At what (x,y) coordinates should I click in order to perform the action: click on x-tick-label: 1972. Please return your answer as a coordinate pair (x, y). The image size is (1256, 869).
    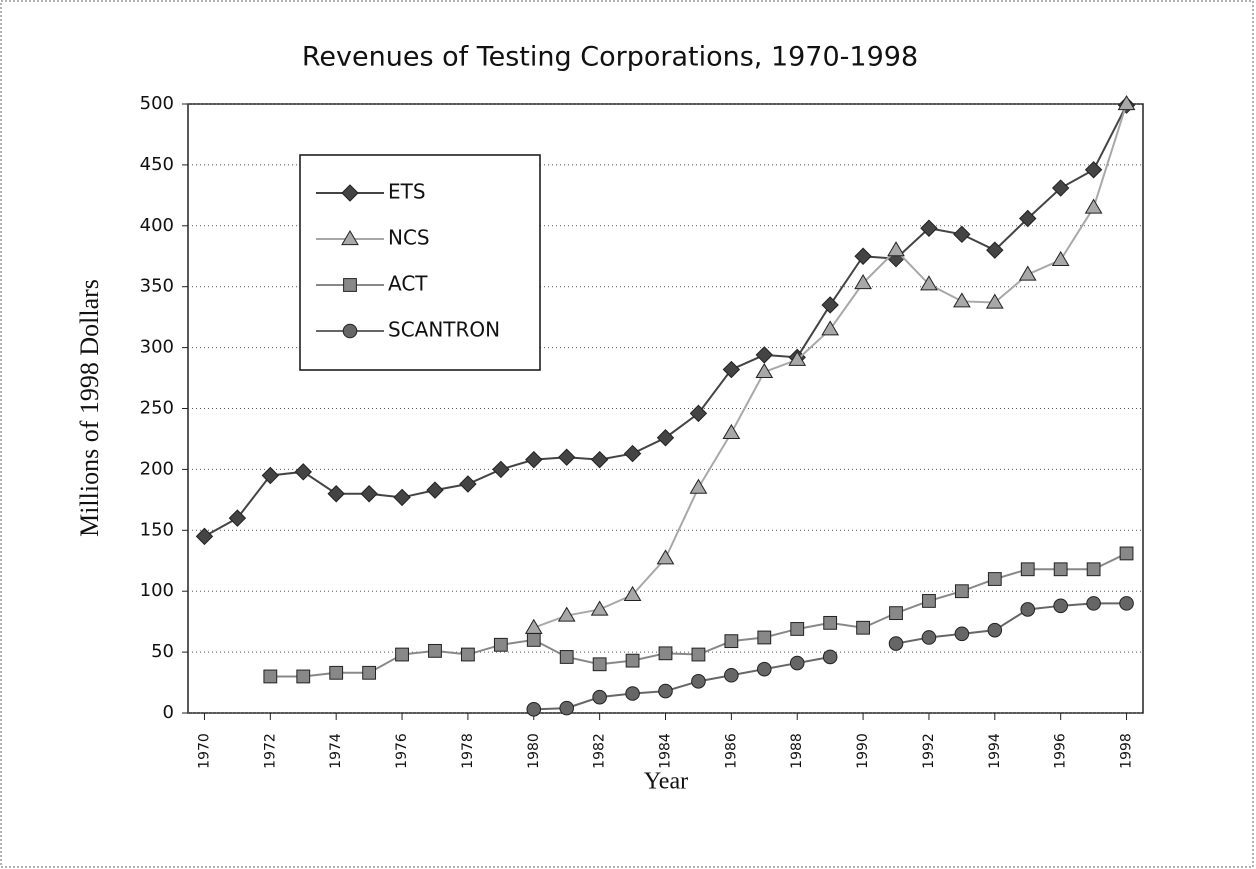
    Looking at the image, I should click on (270, 751).